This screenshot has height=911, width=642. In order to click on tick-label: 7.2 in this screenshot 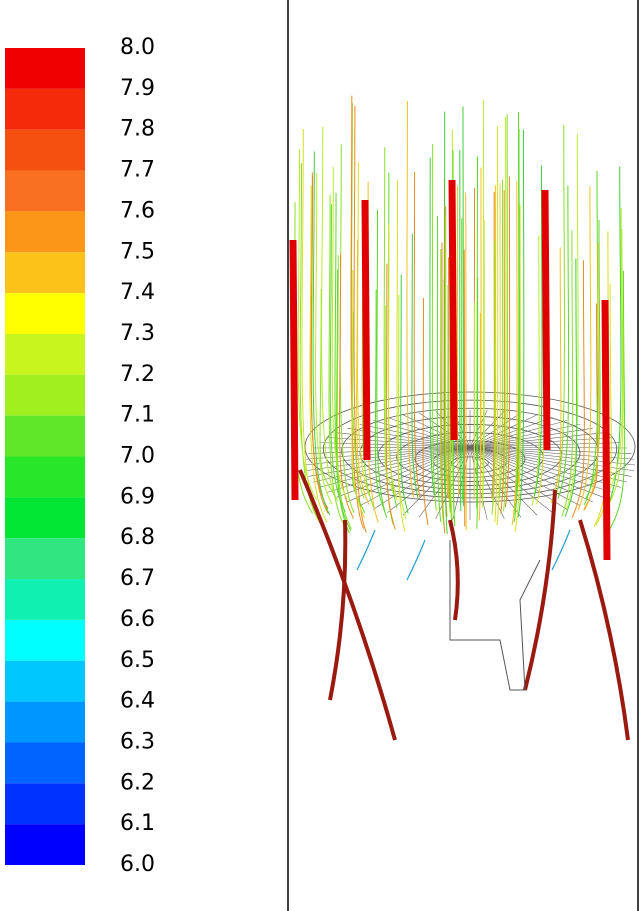, I will do `click(137, 374)`.